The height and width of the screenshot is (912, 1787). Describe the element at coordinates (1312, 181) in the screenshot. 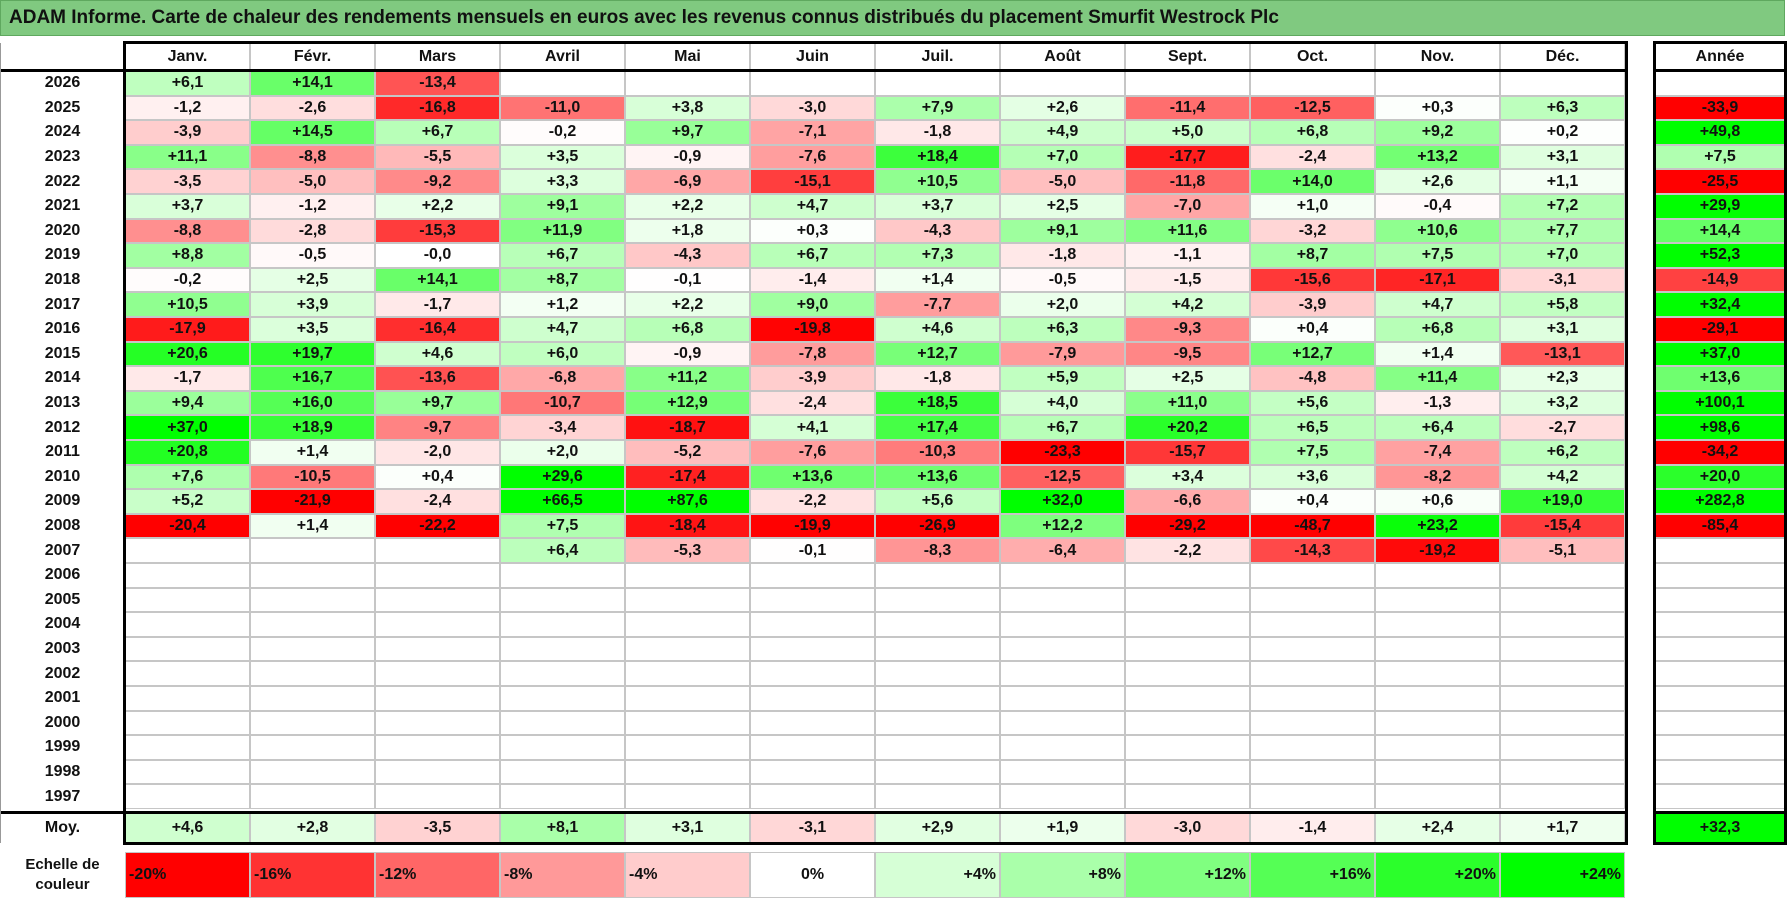

I see `heatmap-cell: +14,0` at that location.